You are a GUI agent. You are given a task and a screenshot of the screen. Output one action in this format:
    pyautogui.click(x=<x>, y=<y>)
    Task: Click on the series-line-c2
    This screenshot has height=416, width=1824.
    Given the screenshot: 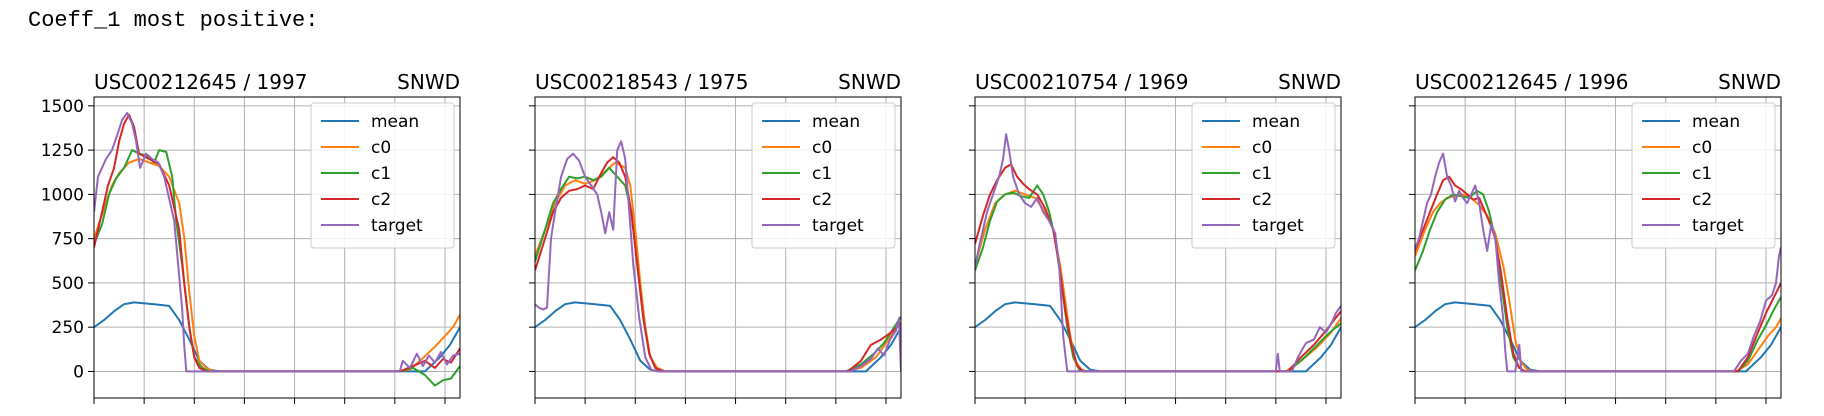 What is the action you would take?
    pyautogui.click(x=718, y=264)
    